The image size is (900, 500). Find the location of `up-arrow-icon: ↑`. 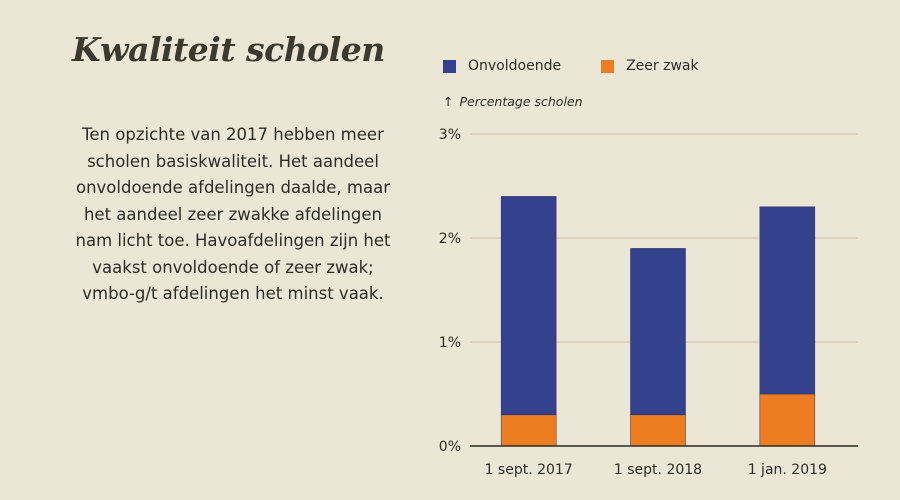

up-arrow-icon: ↑ is located at coordinates (448, 101).